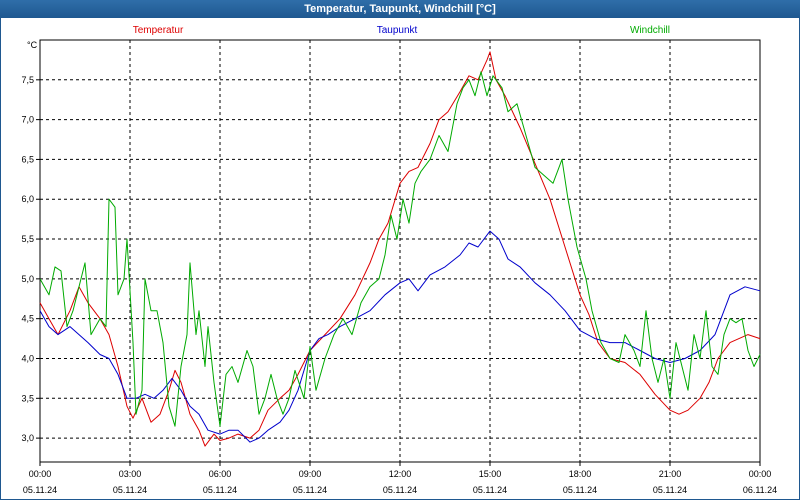 The width and height of the screenshot is (800, 500). I want to click on x-tick-time: 21:00, so click(670, 474).